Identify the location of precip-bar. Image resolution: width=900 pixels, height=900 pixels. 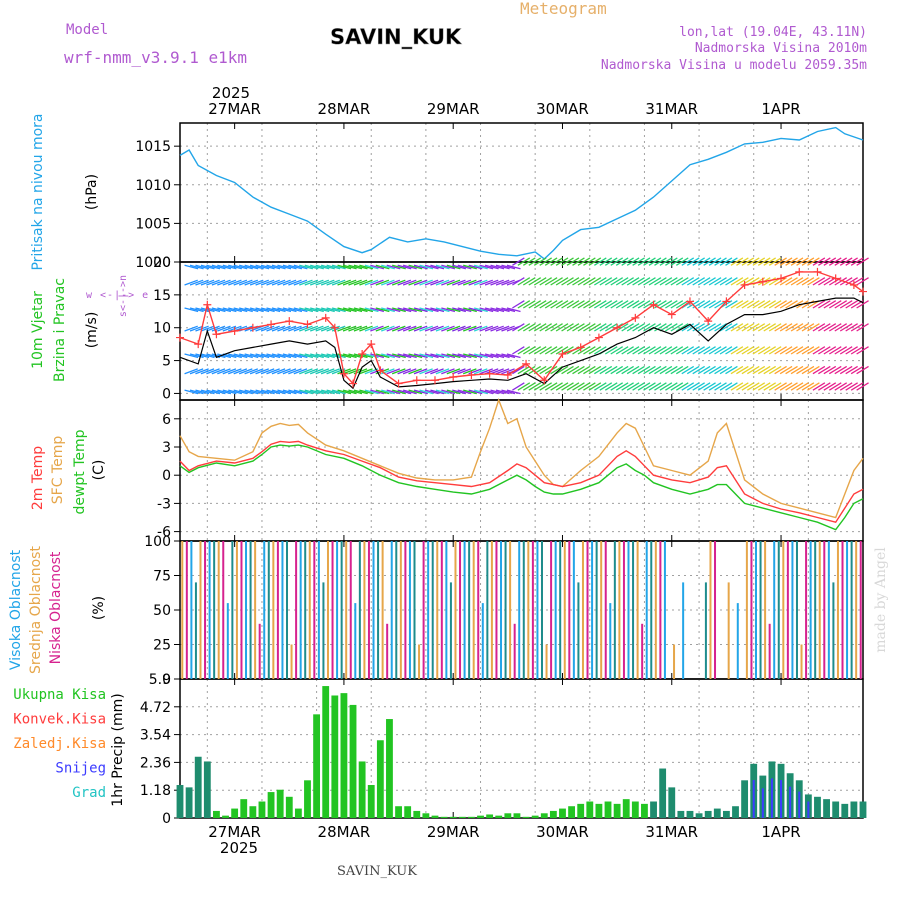
(653, 809).